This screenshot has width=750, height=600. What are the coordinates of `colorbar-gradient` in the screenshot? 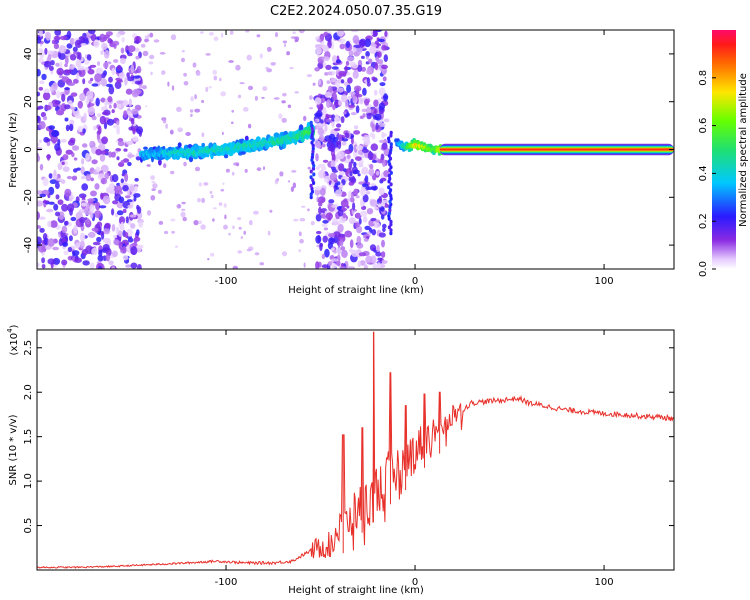 It's located at (724, 149).